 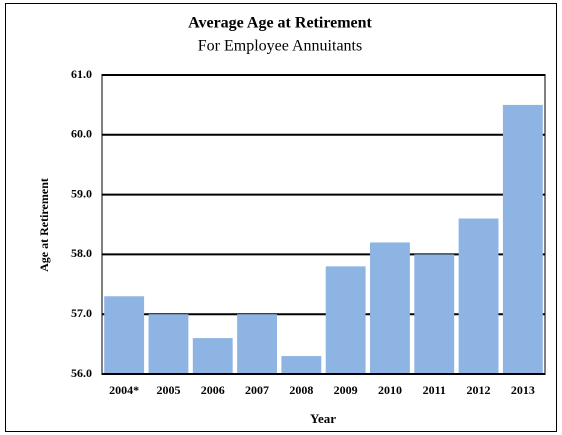 I want to click on x-tick-label: 2012, so click(x=479, y=390).